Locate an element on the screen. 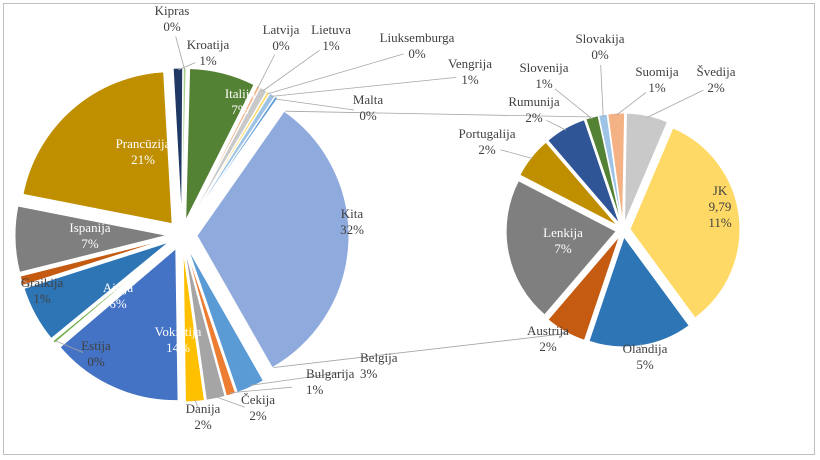 The image size is (820, 460). main-label-kita-name: Kita is located at coordinates (352, 213).